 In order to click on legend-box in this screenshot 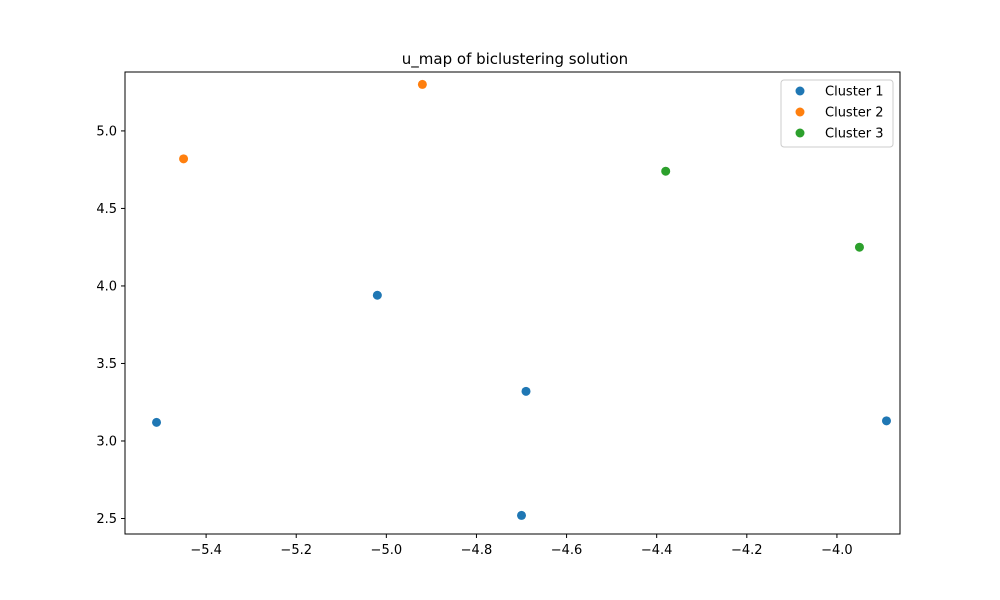, I will do `click(837, 113)`.